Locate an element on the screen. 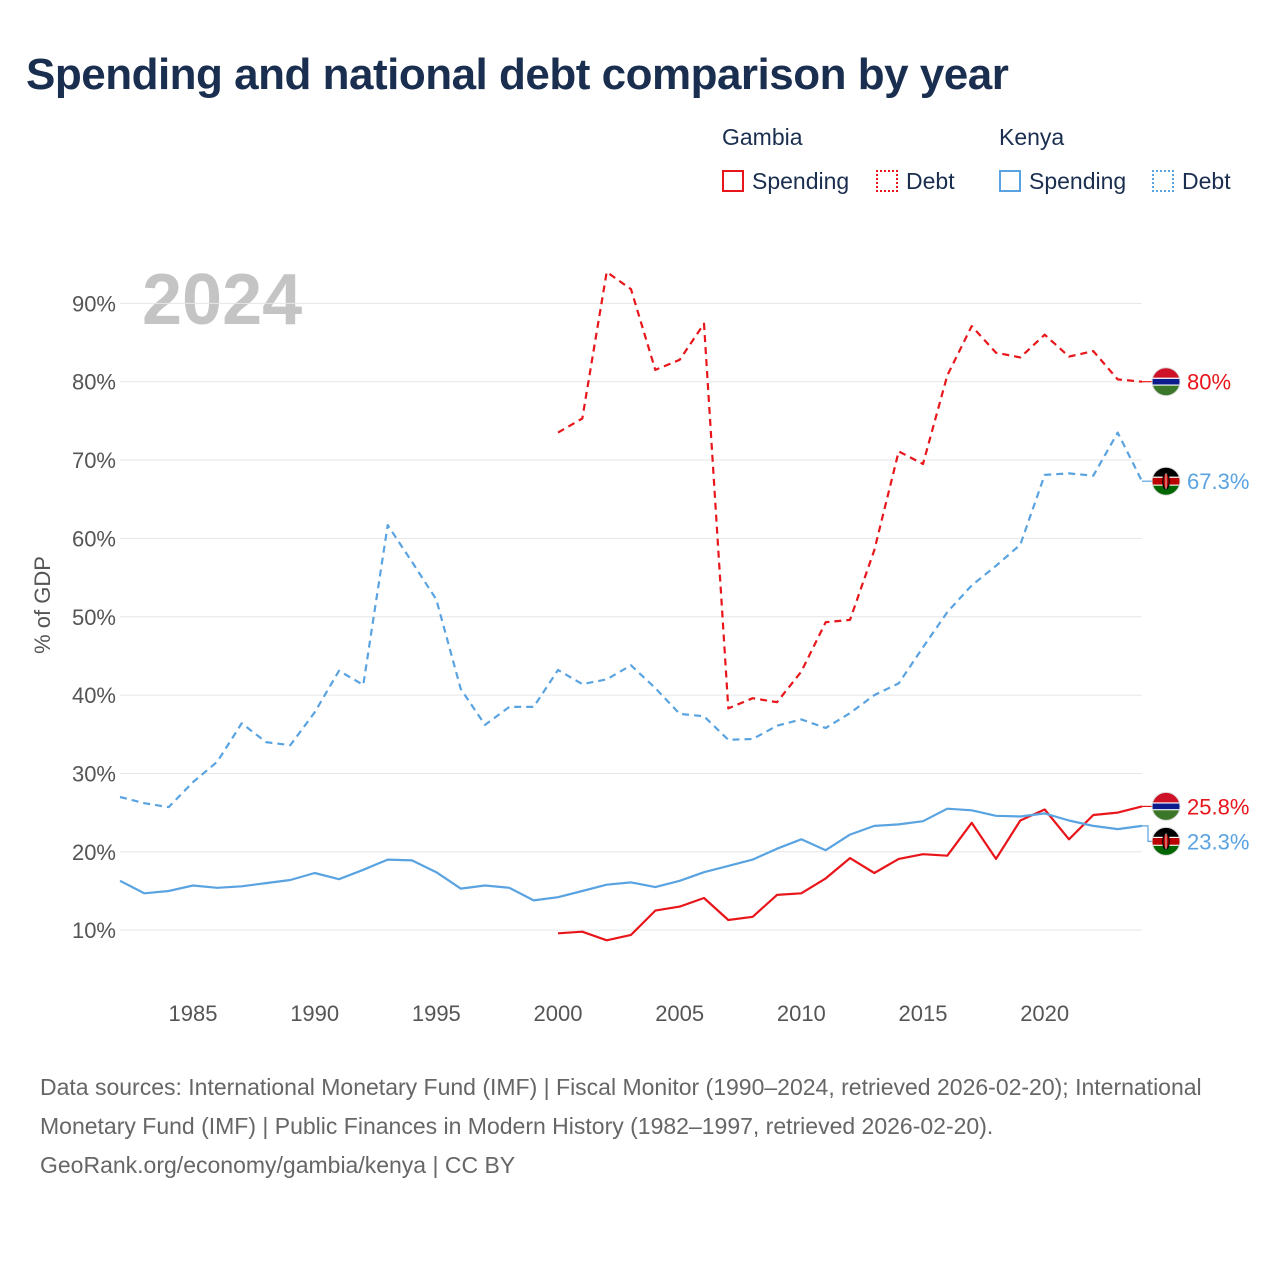 The width and height of the screenshot is (1280, 1280). x-tick-label: 1995 is located at coordinates (436, 1013).